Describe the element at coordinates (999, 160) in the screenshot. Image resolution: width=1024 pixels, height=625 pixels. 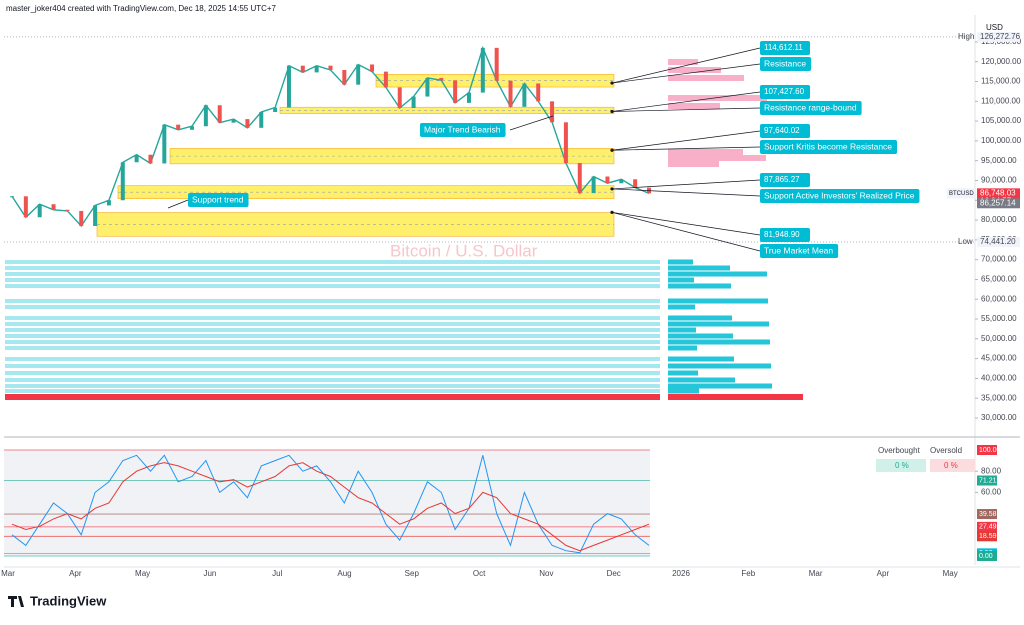
I see `y-tick-label: 95,000.00` at that location.